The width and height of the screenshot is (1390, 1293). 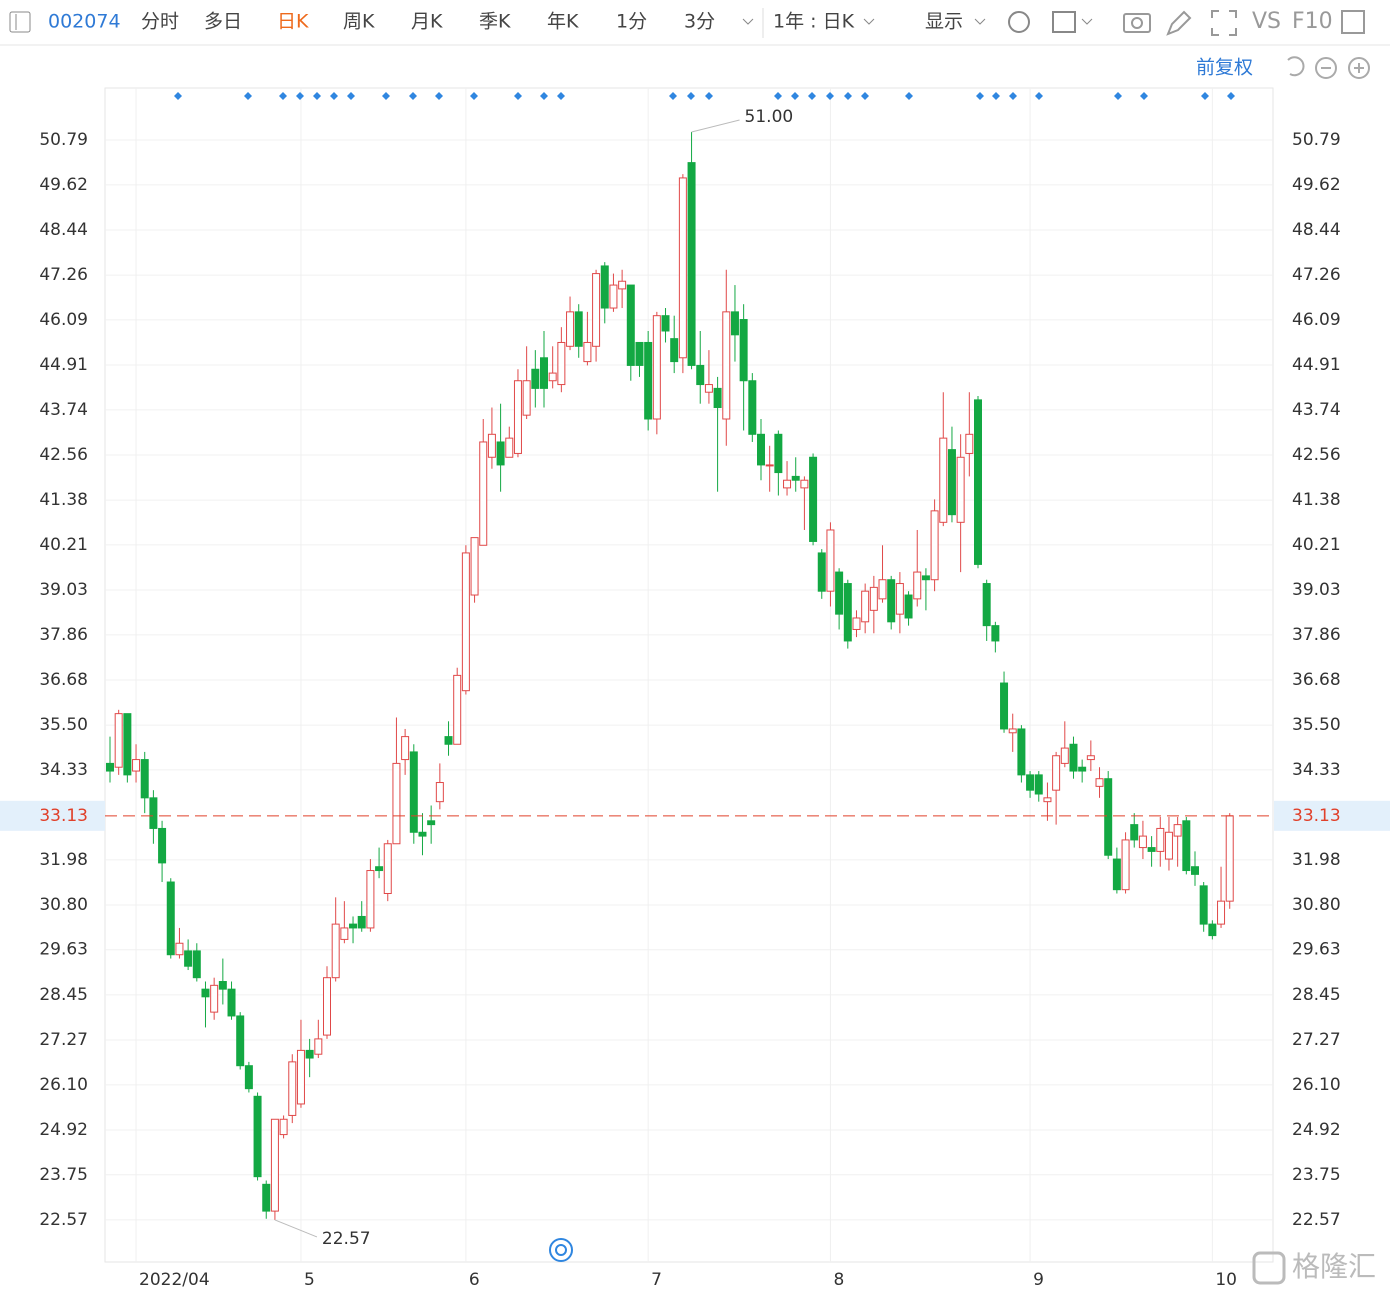 What do you see at coordinates (1312, 21) in the screenshot?
I see `f10-button: F10` at bounding box center [1312, 21].